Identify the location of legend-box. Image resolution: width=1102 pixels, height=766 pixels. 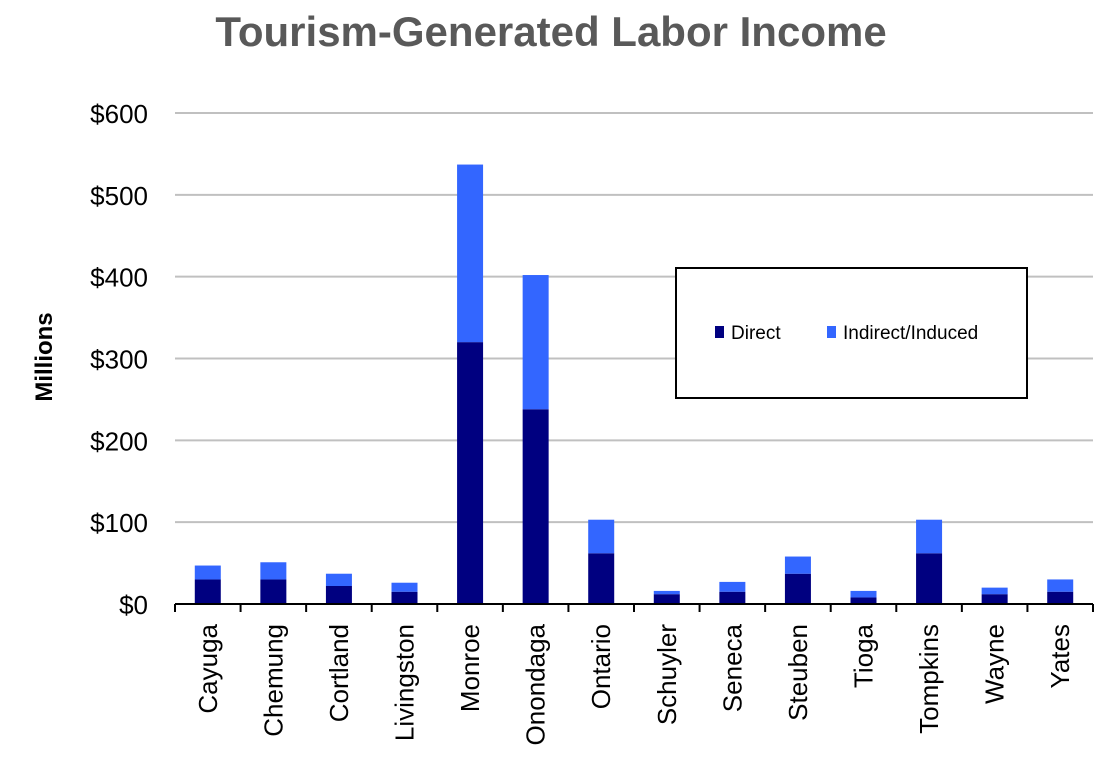
(851, 333).